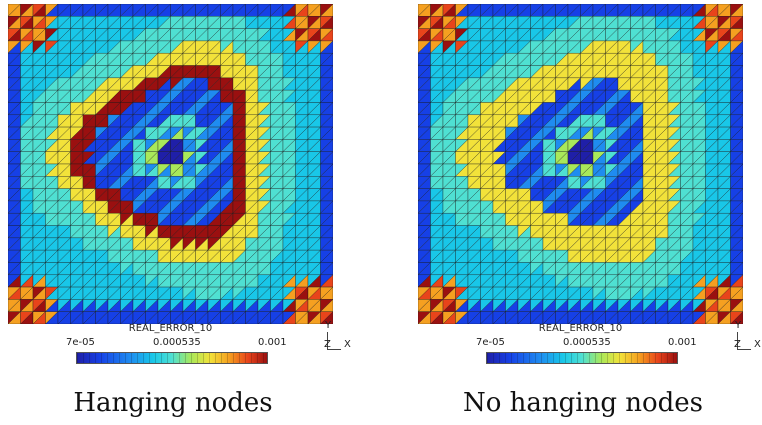  Describe the element at coordinates (173, 403) in the screenshot. I see `caption: Hanging nodes` at that location.